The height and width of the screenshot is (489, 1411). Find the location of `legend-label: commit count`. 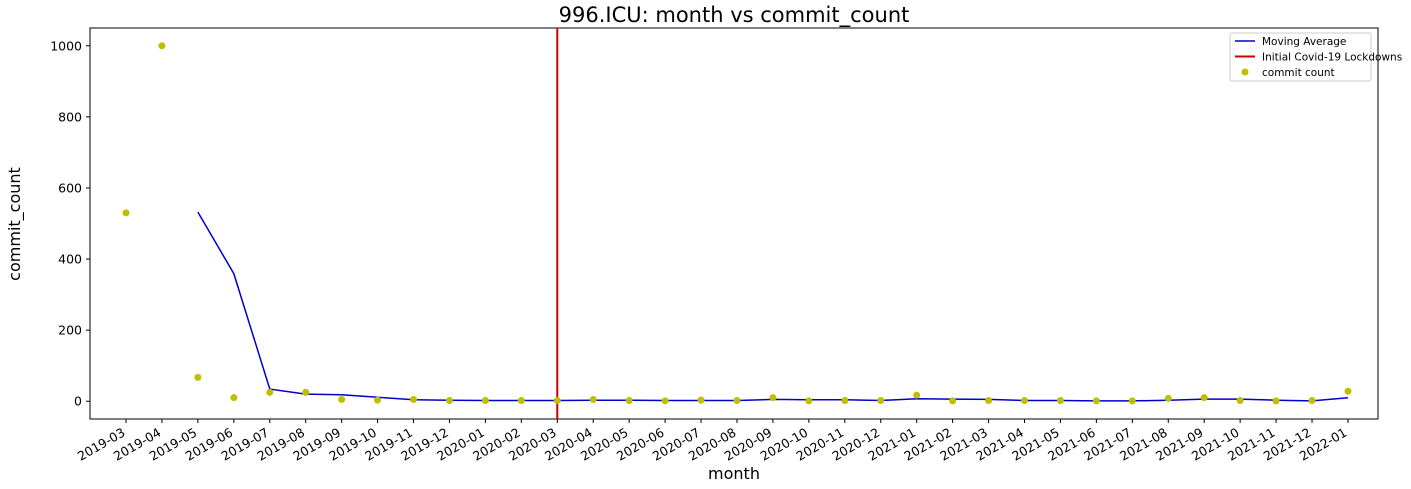

legend-label: commit count is located at coordinates (1298, 73).